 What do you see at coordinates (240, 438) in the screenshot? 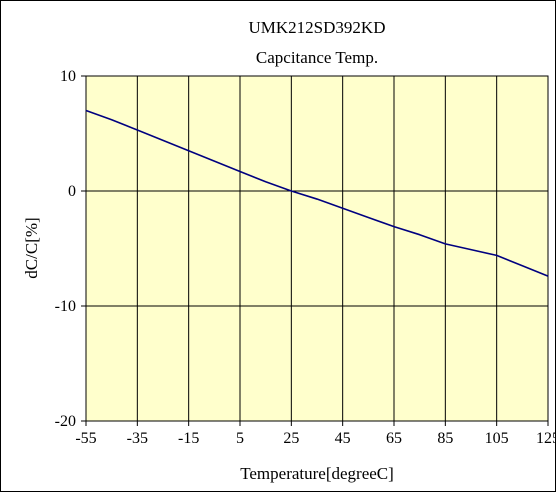
I see `x-tick-label: 5` at bounding box center [240, 438].